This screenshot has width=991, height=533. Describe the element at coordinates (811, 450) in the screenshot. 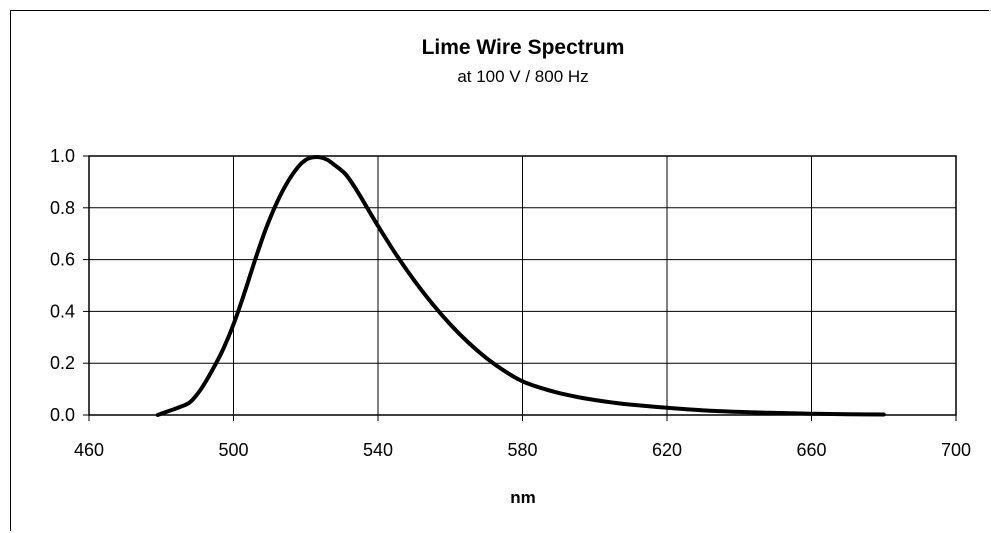

I see `x-tick-label: 660` at that location.